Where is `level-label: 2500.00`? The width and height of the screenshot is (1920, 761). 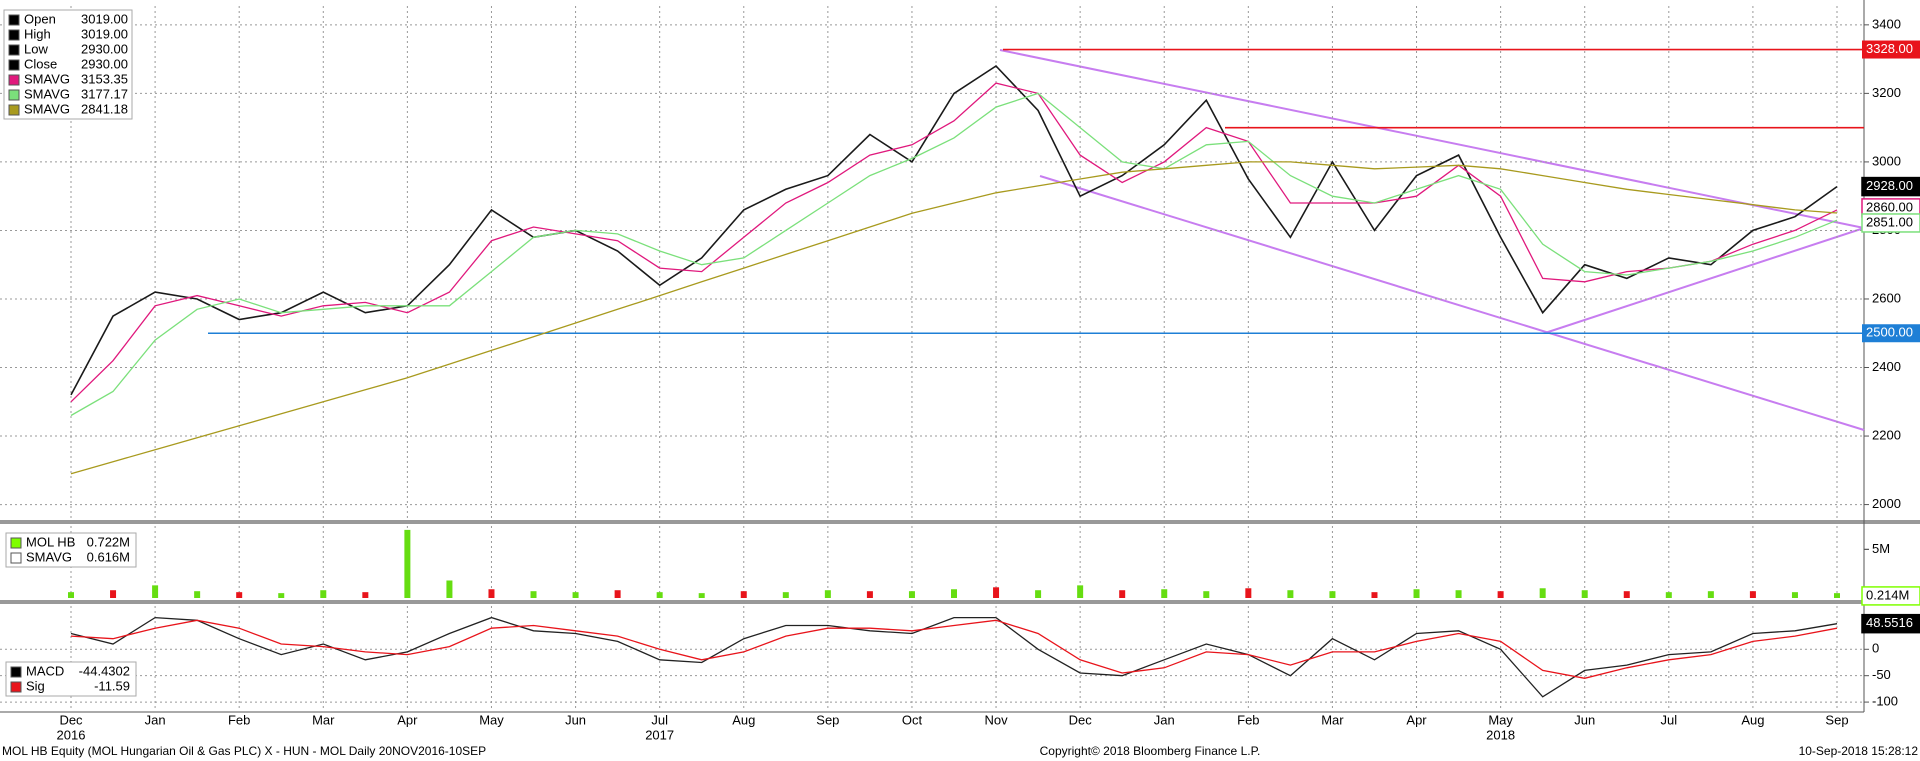 level-label: 2500.00 is located at coordinates (1889, 332).